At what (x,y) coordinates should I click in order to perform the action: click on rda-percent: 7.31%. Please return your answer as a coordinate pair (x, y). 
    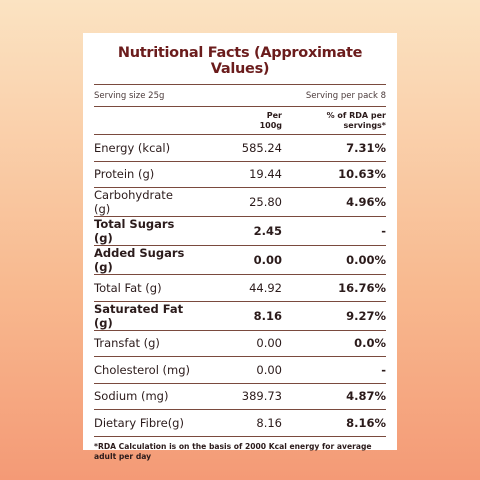
    Looking at the image, I should click on (334, 148).